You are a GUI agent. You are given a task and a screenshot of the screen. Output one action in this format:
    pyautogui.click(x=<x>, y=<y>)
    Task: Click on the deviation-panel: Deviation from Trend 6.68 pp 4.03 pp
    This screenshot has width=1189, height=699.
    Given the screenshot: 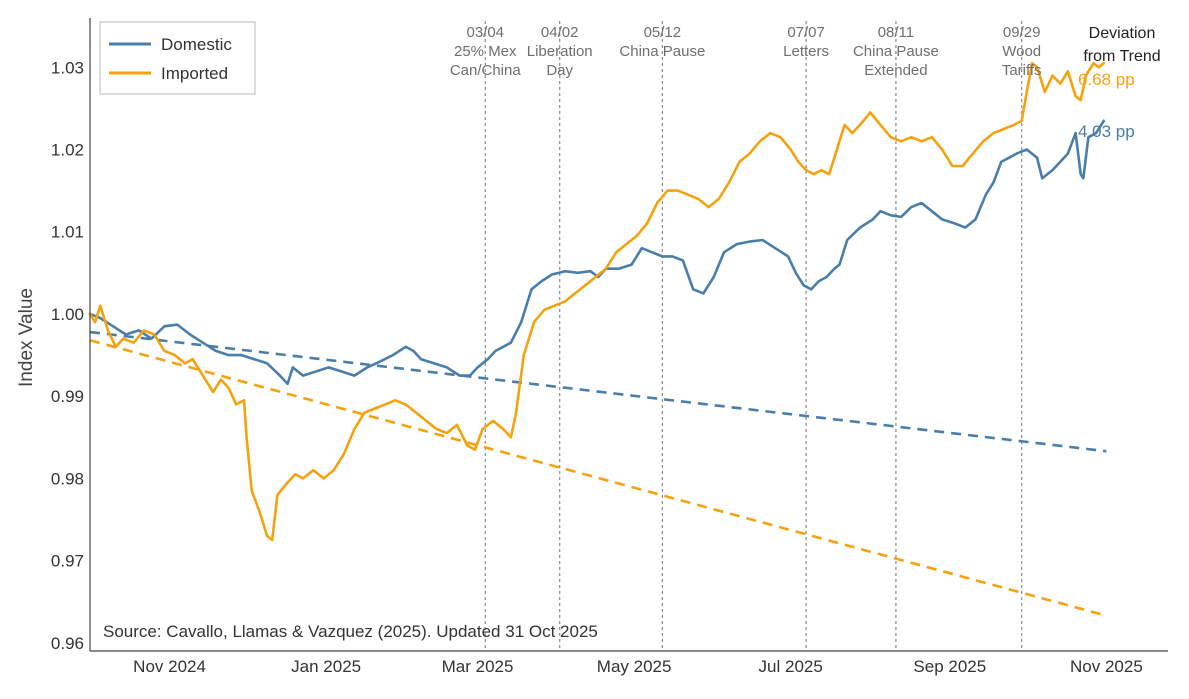 What is the action you would take?
    pyautogui.click(x=1119, y=83)
    